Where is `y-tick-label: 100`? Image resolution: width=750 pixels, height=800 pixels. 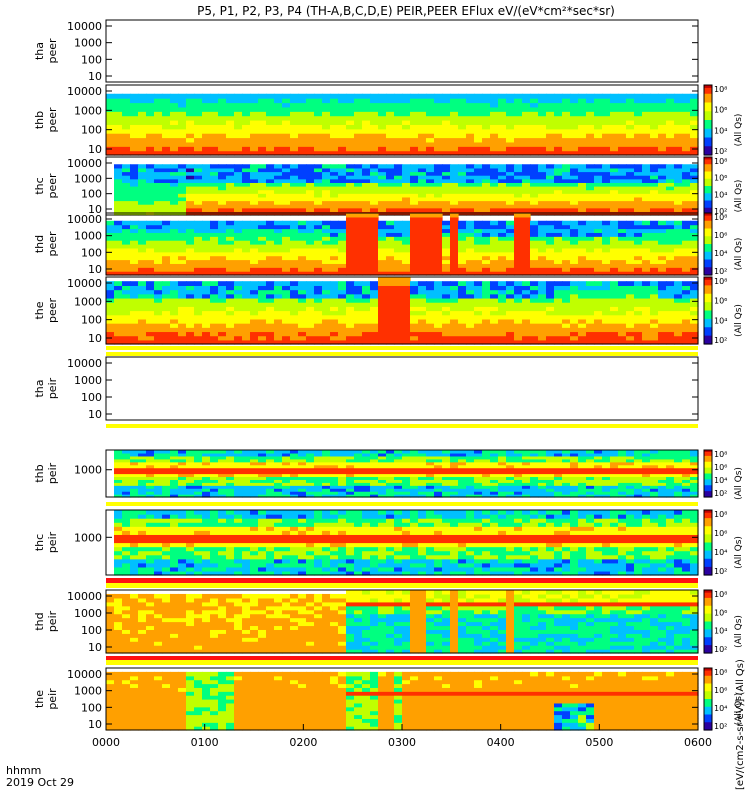
y-tick-label: 100 is located at coordinates (91, 130).